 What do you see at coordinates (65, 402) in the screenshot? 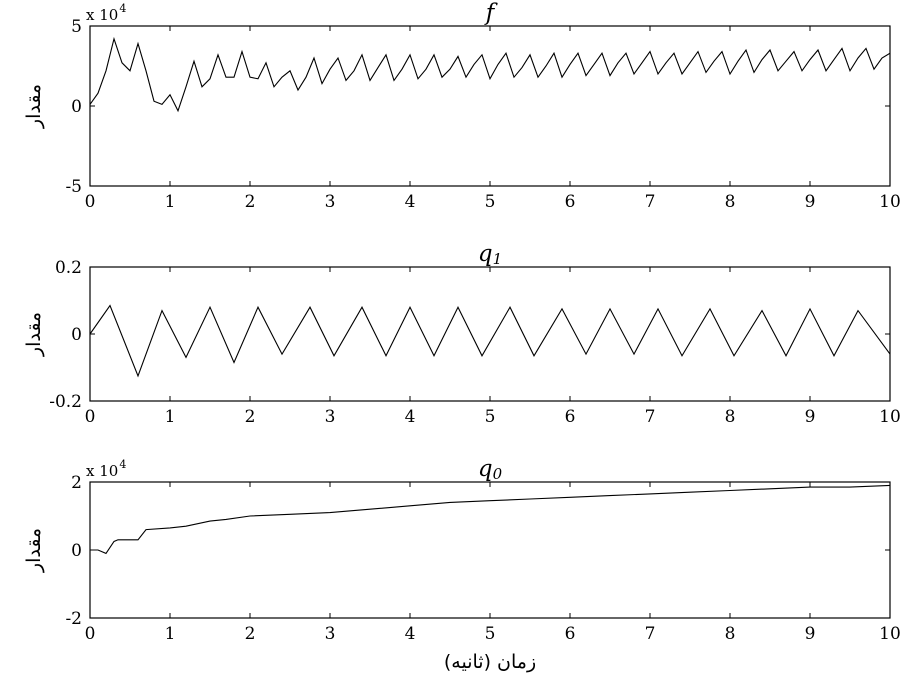
I see `y-tick-label: -0.2` at bounding box center [65, 402].